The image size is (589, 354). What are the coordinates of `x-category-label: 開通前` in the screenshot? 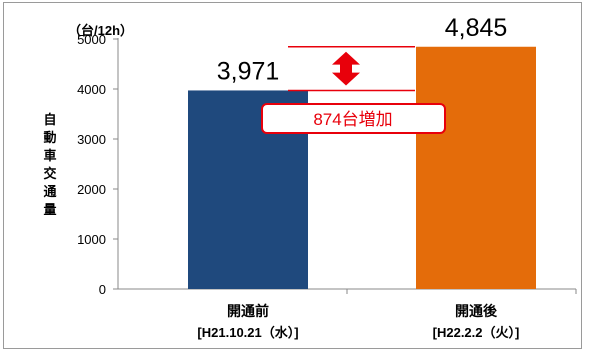 It's located at (248, 311).